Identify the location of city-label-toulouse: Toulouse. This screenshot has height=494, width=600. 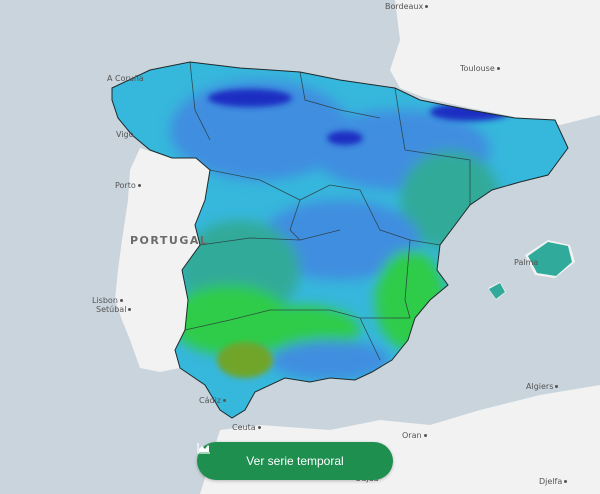
(481, 68).